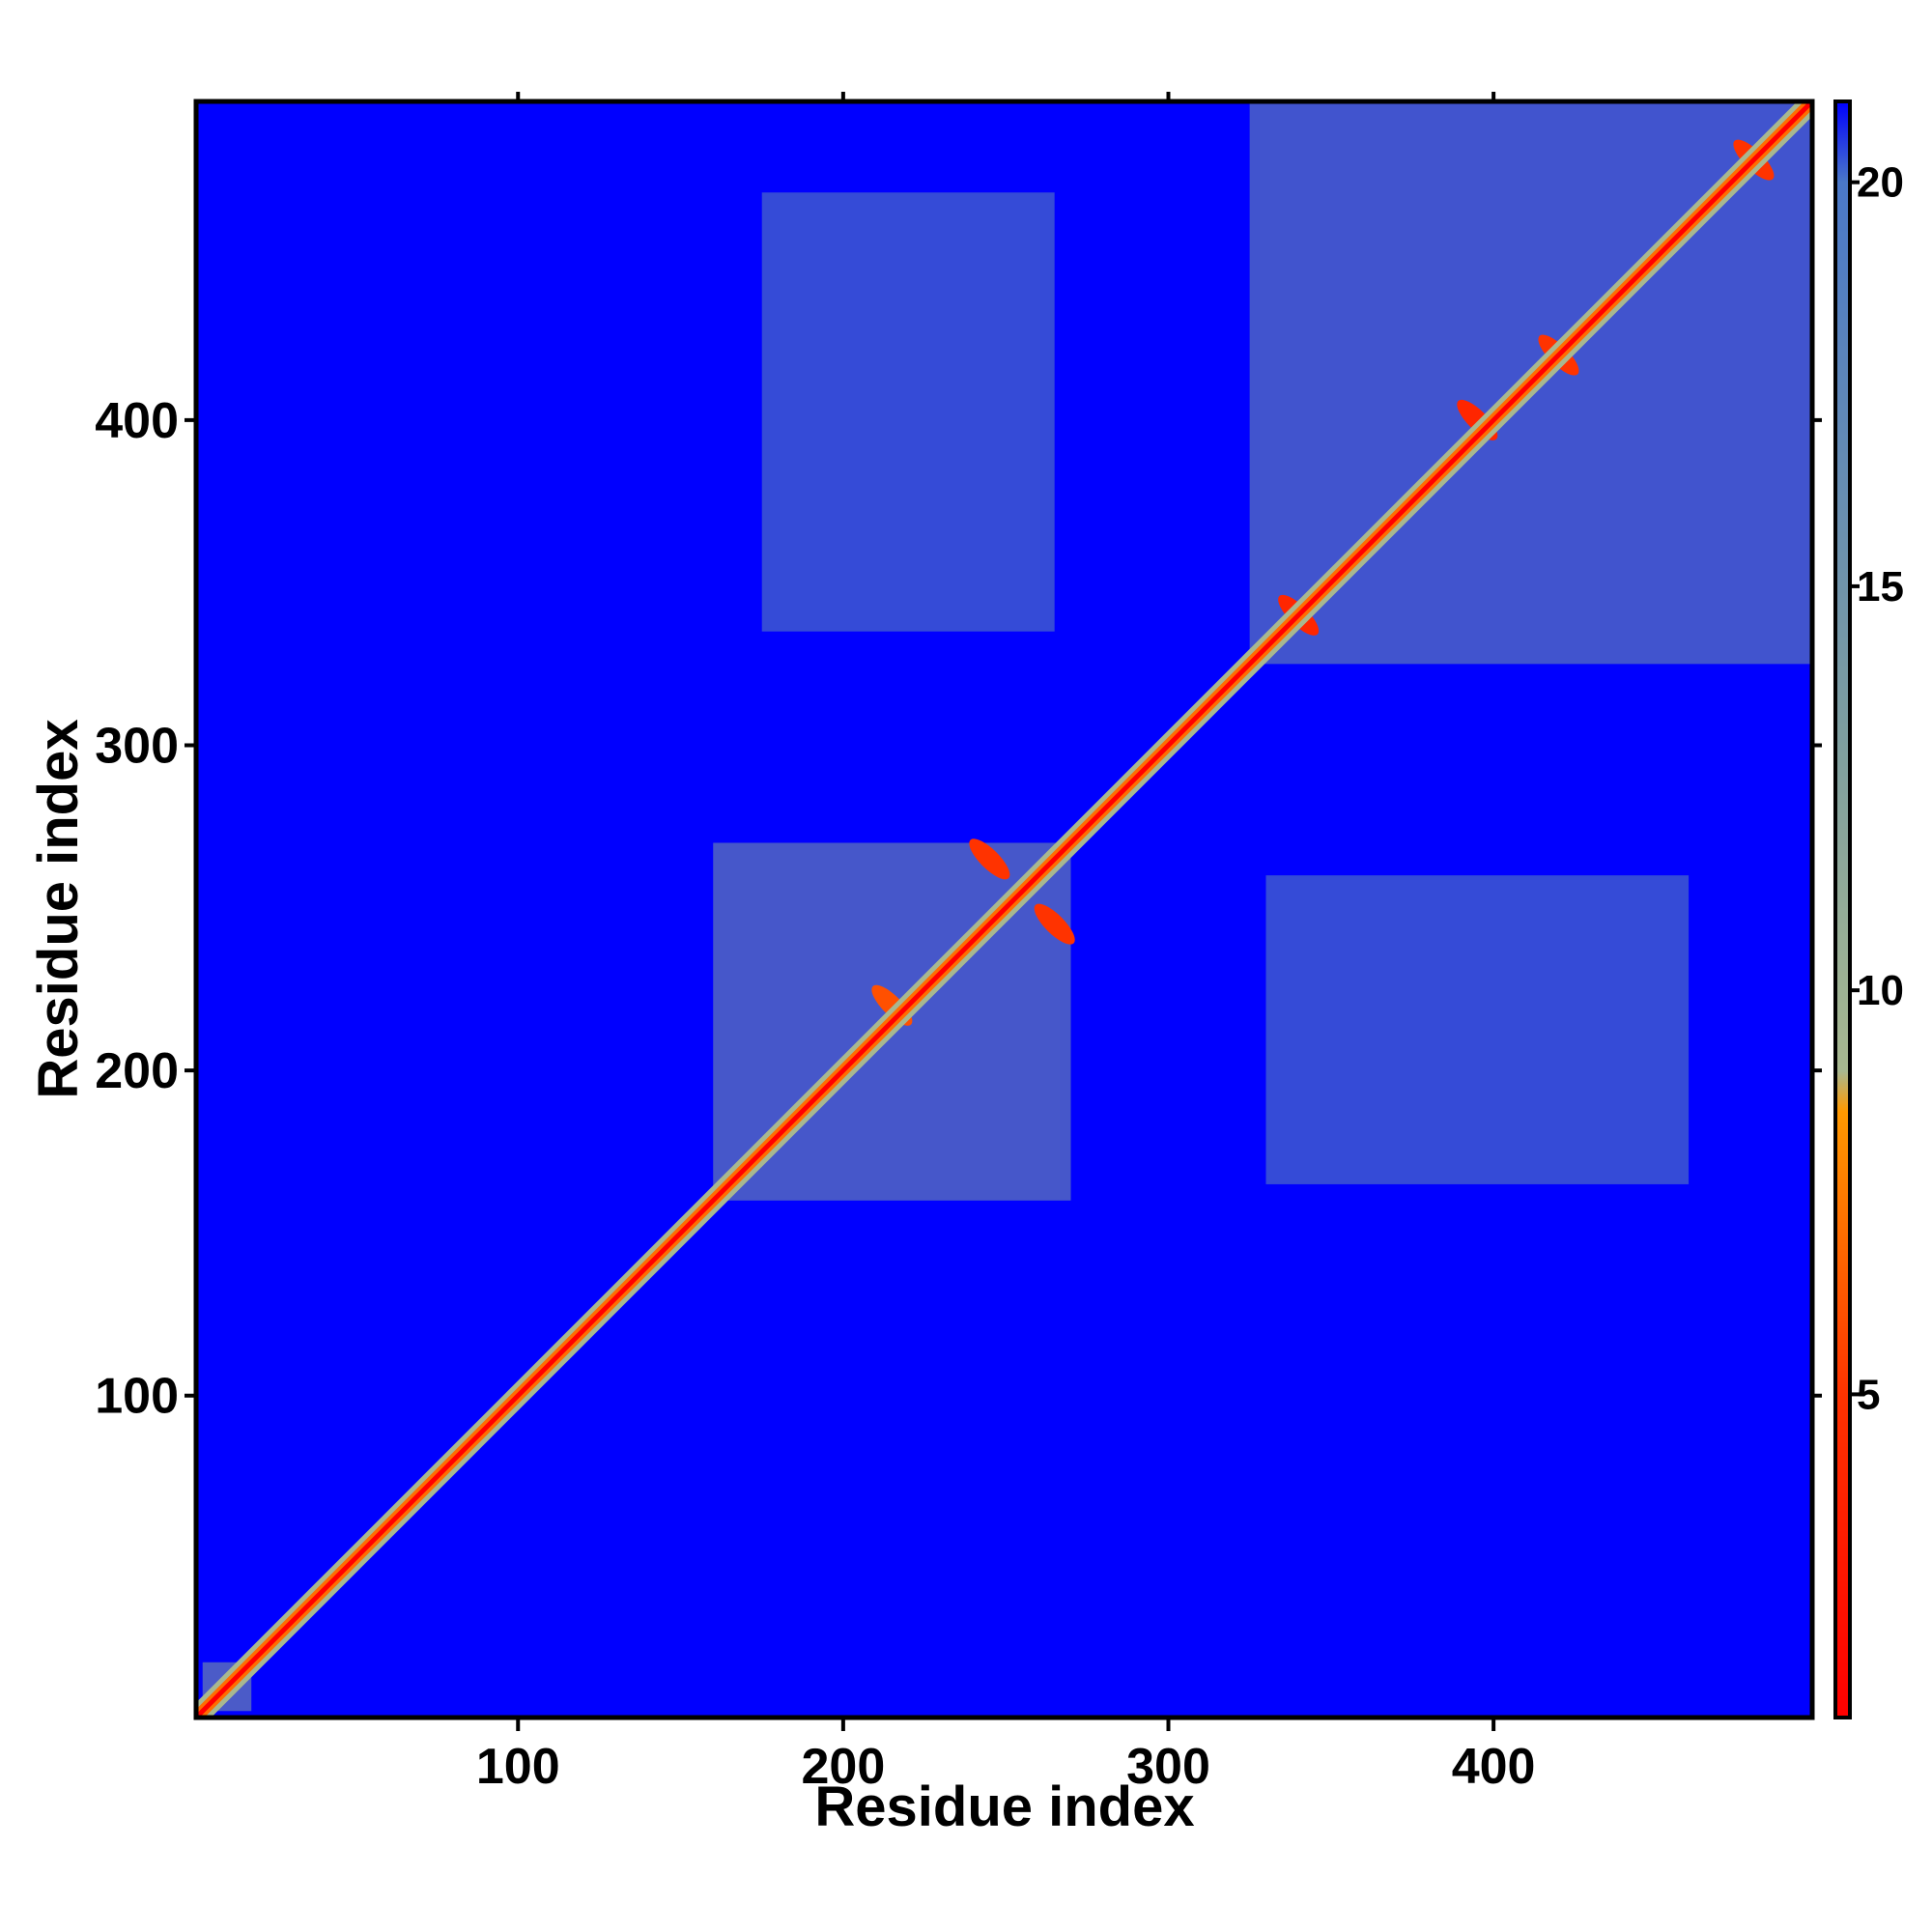 The image size is (1932, 1932). I want to click on y-tick-label: 300, so click(137, 747).